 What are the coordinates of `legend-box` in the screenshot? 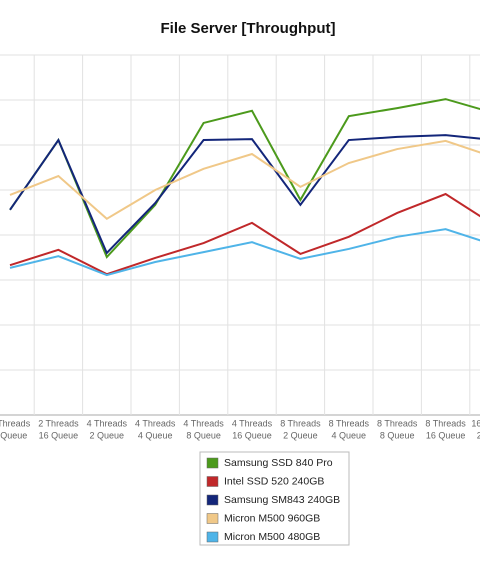 It's located at (274, 498).